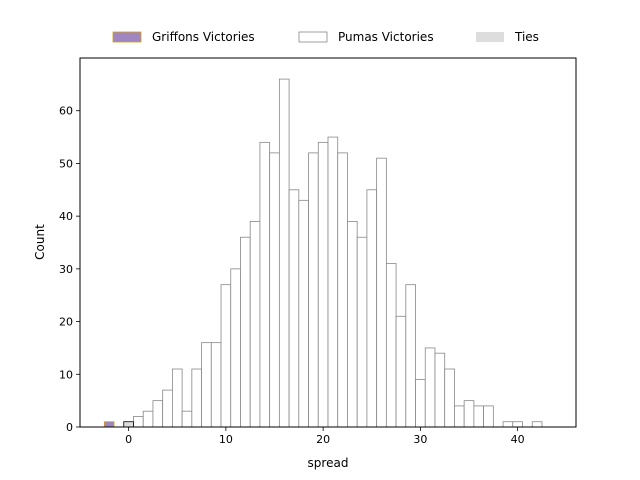  I want to click on legend-label: Griffons Victories, so click(203, 37).